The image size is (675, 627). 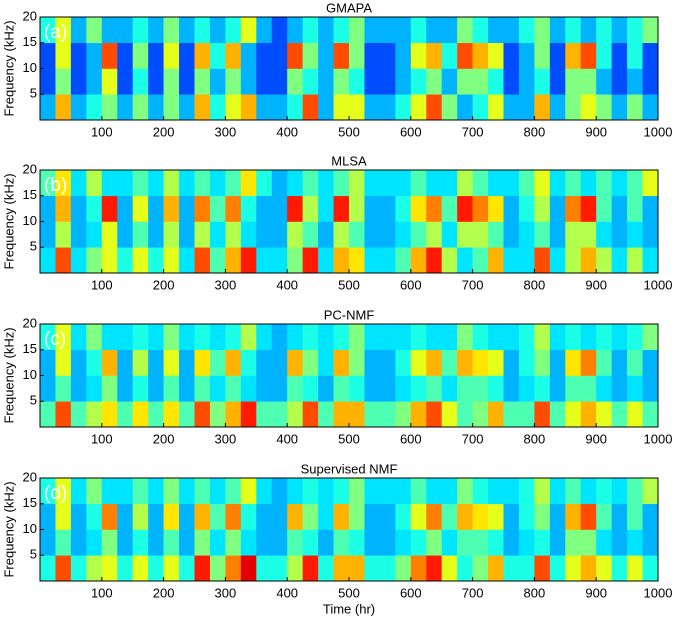 I want to click on x-tick-label: 900, so click(x=596, y=592).